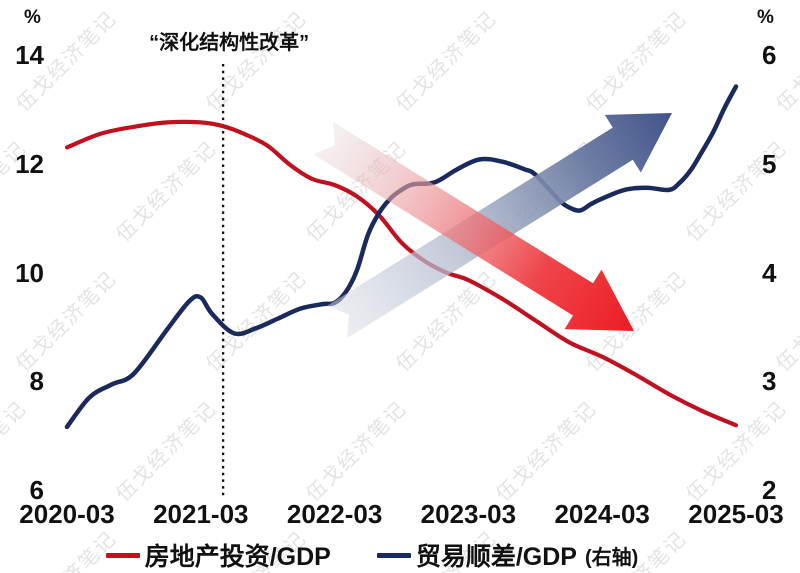 Image resolution: width=800 pixels, height=573 pixels. What do you see at coordinates (496, 557) in the screenshot?
I see `legend-label: 贸易顺差/GDP` at bounding box center [496, 557].